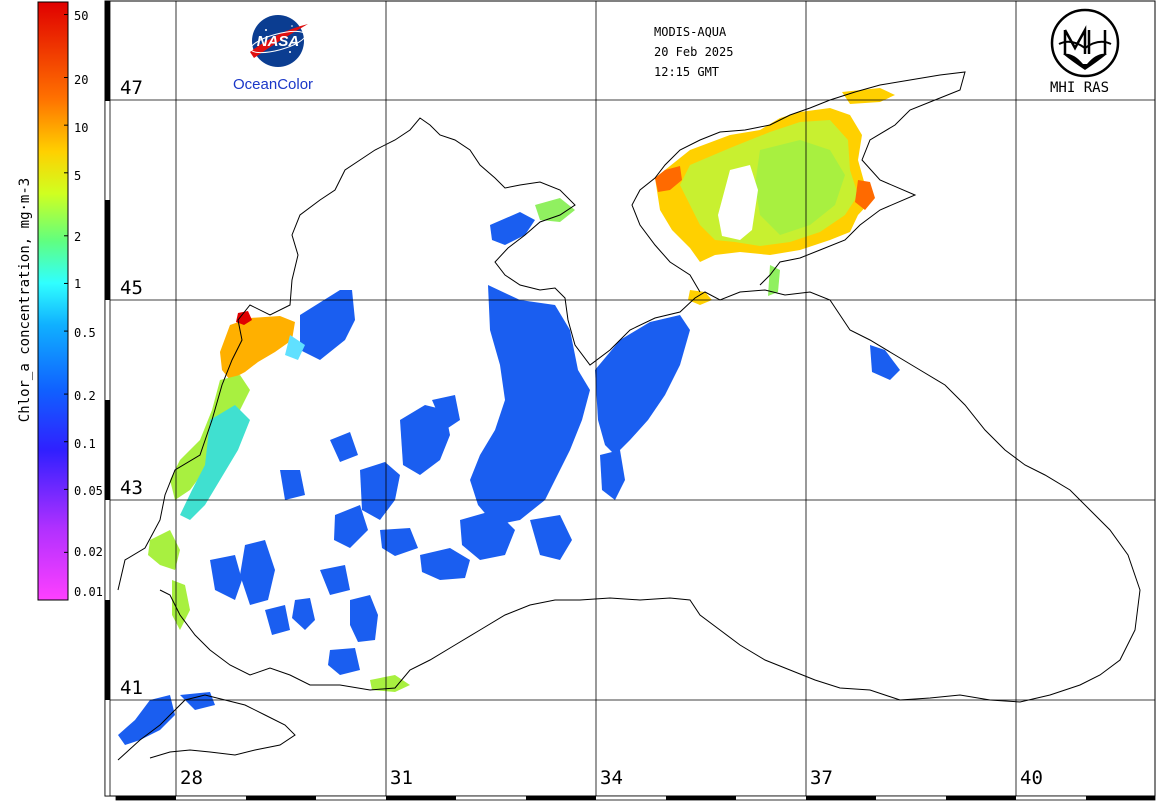 This screenshot has width=1156, height=801. I want to click on colorbar-title: Chlor_a concentration, mg·m-3, so click(25, 300).